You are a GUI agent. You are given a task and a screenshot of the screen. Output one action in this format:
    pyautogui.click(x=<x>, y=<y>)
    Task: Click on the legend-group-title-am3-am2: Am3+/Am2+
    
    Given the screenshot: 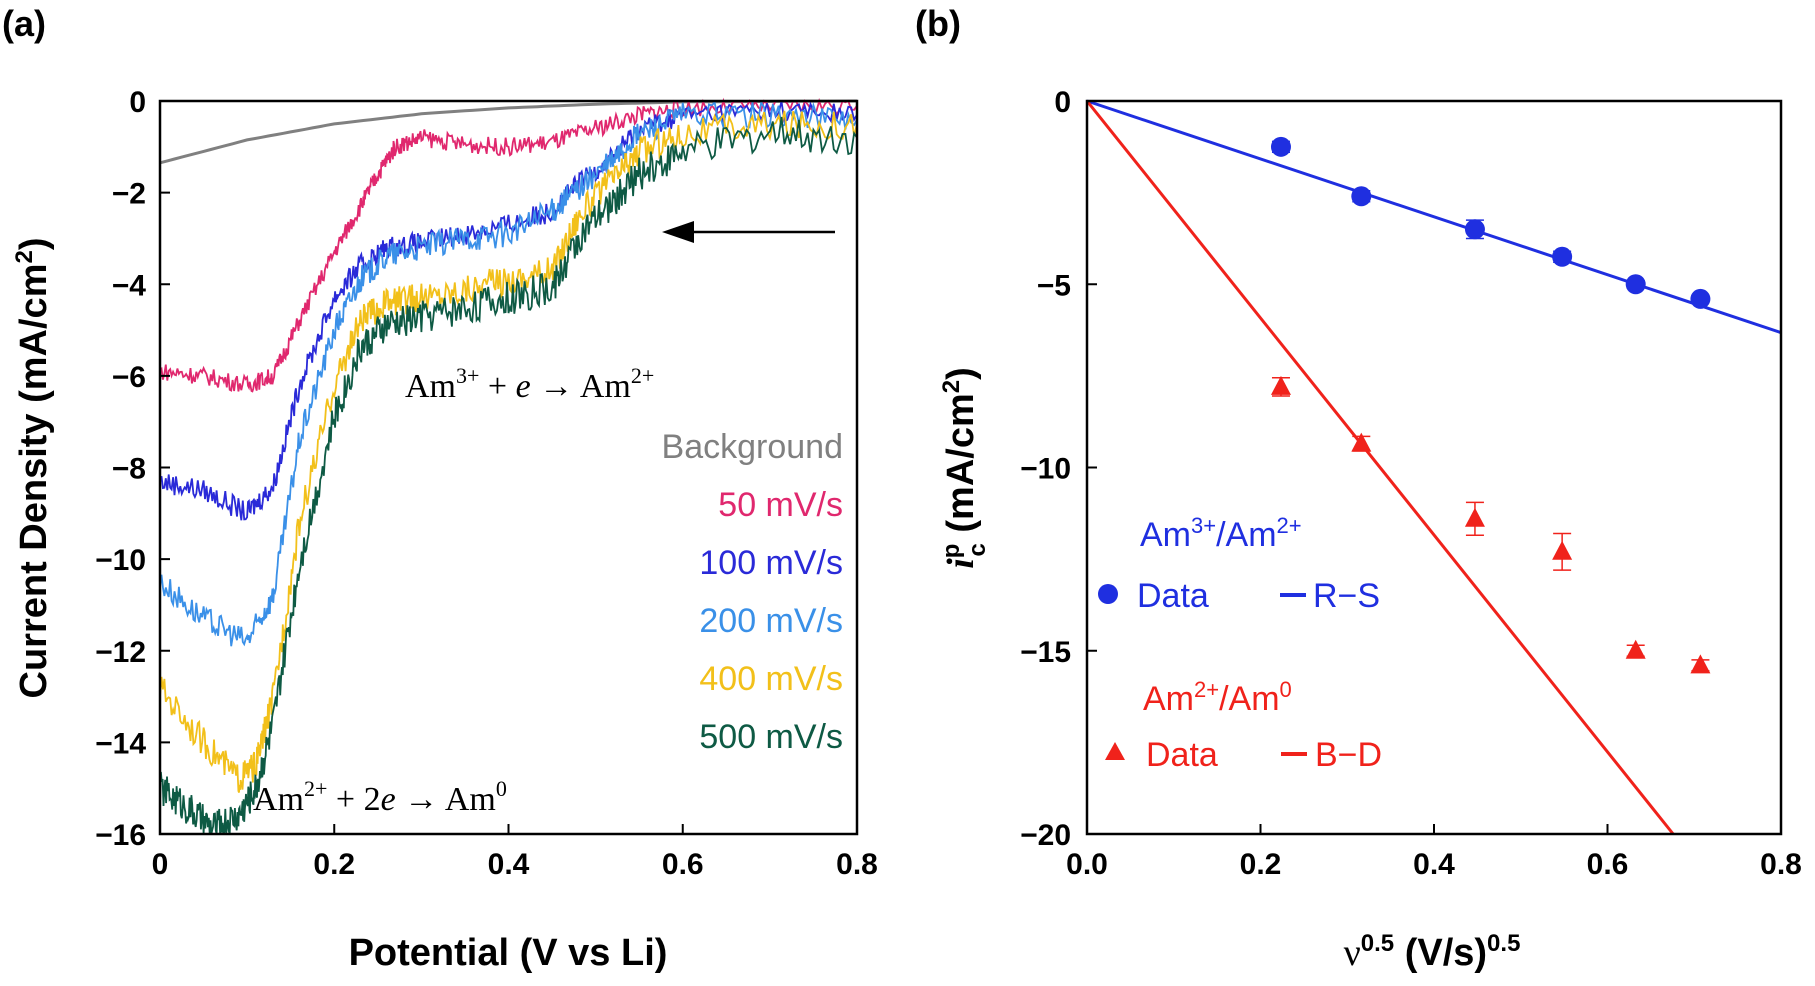 What is the action you would take?
    pyautogui.click(x=1221, y=533)
    